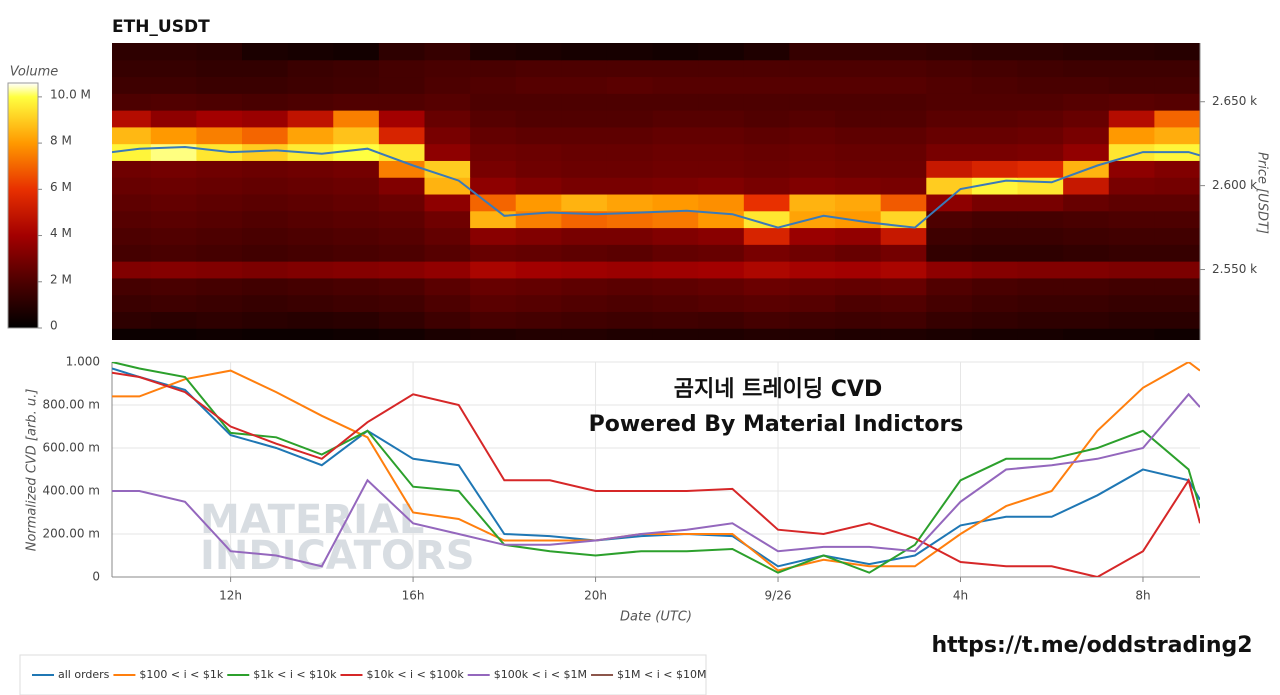 Image resolution: width=1280 pixels, height=695 pixels. I want to click on x-tick-label: 9/26, so click(778, 596).